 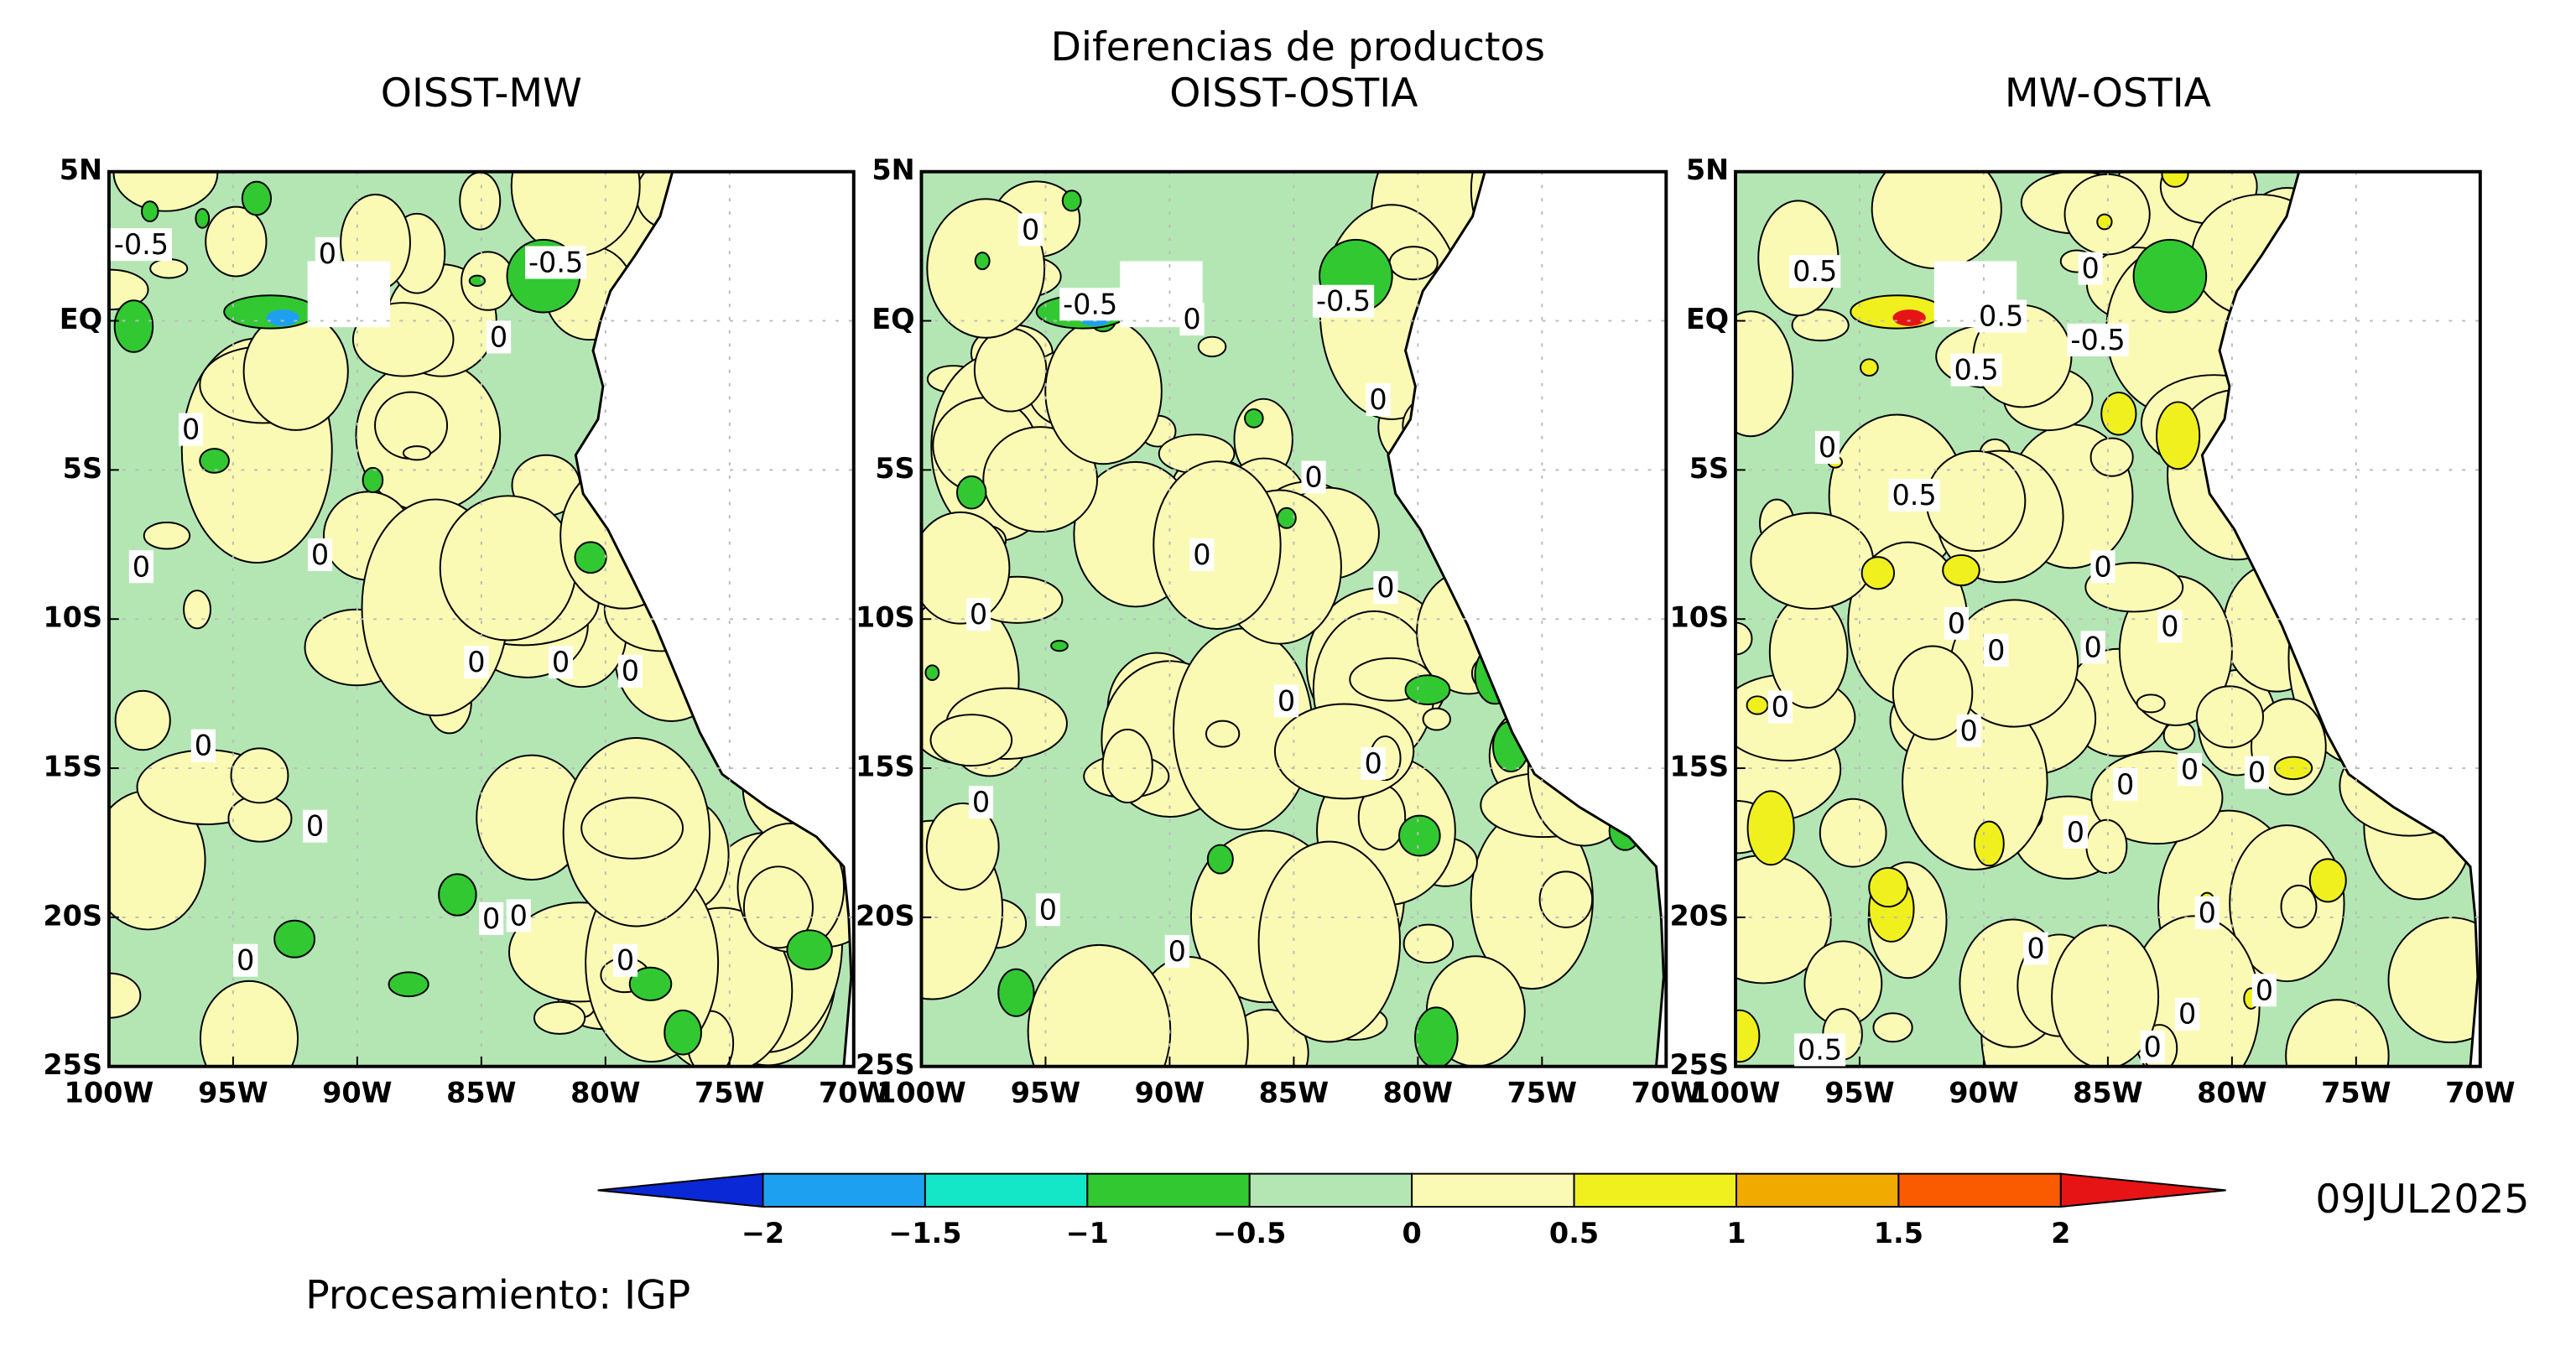 I want to click on colorbar-label: 1.5, so click(x=1898, y=1233).